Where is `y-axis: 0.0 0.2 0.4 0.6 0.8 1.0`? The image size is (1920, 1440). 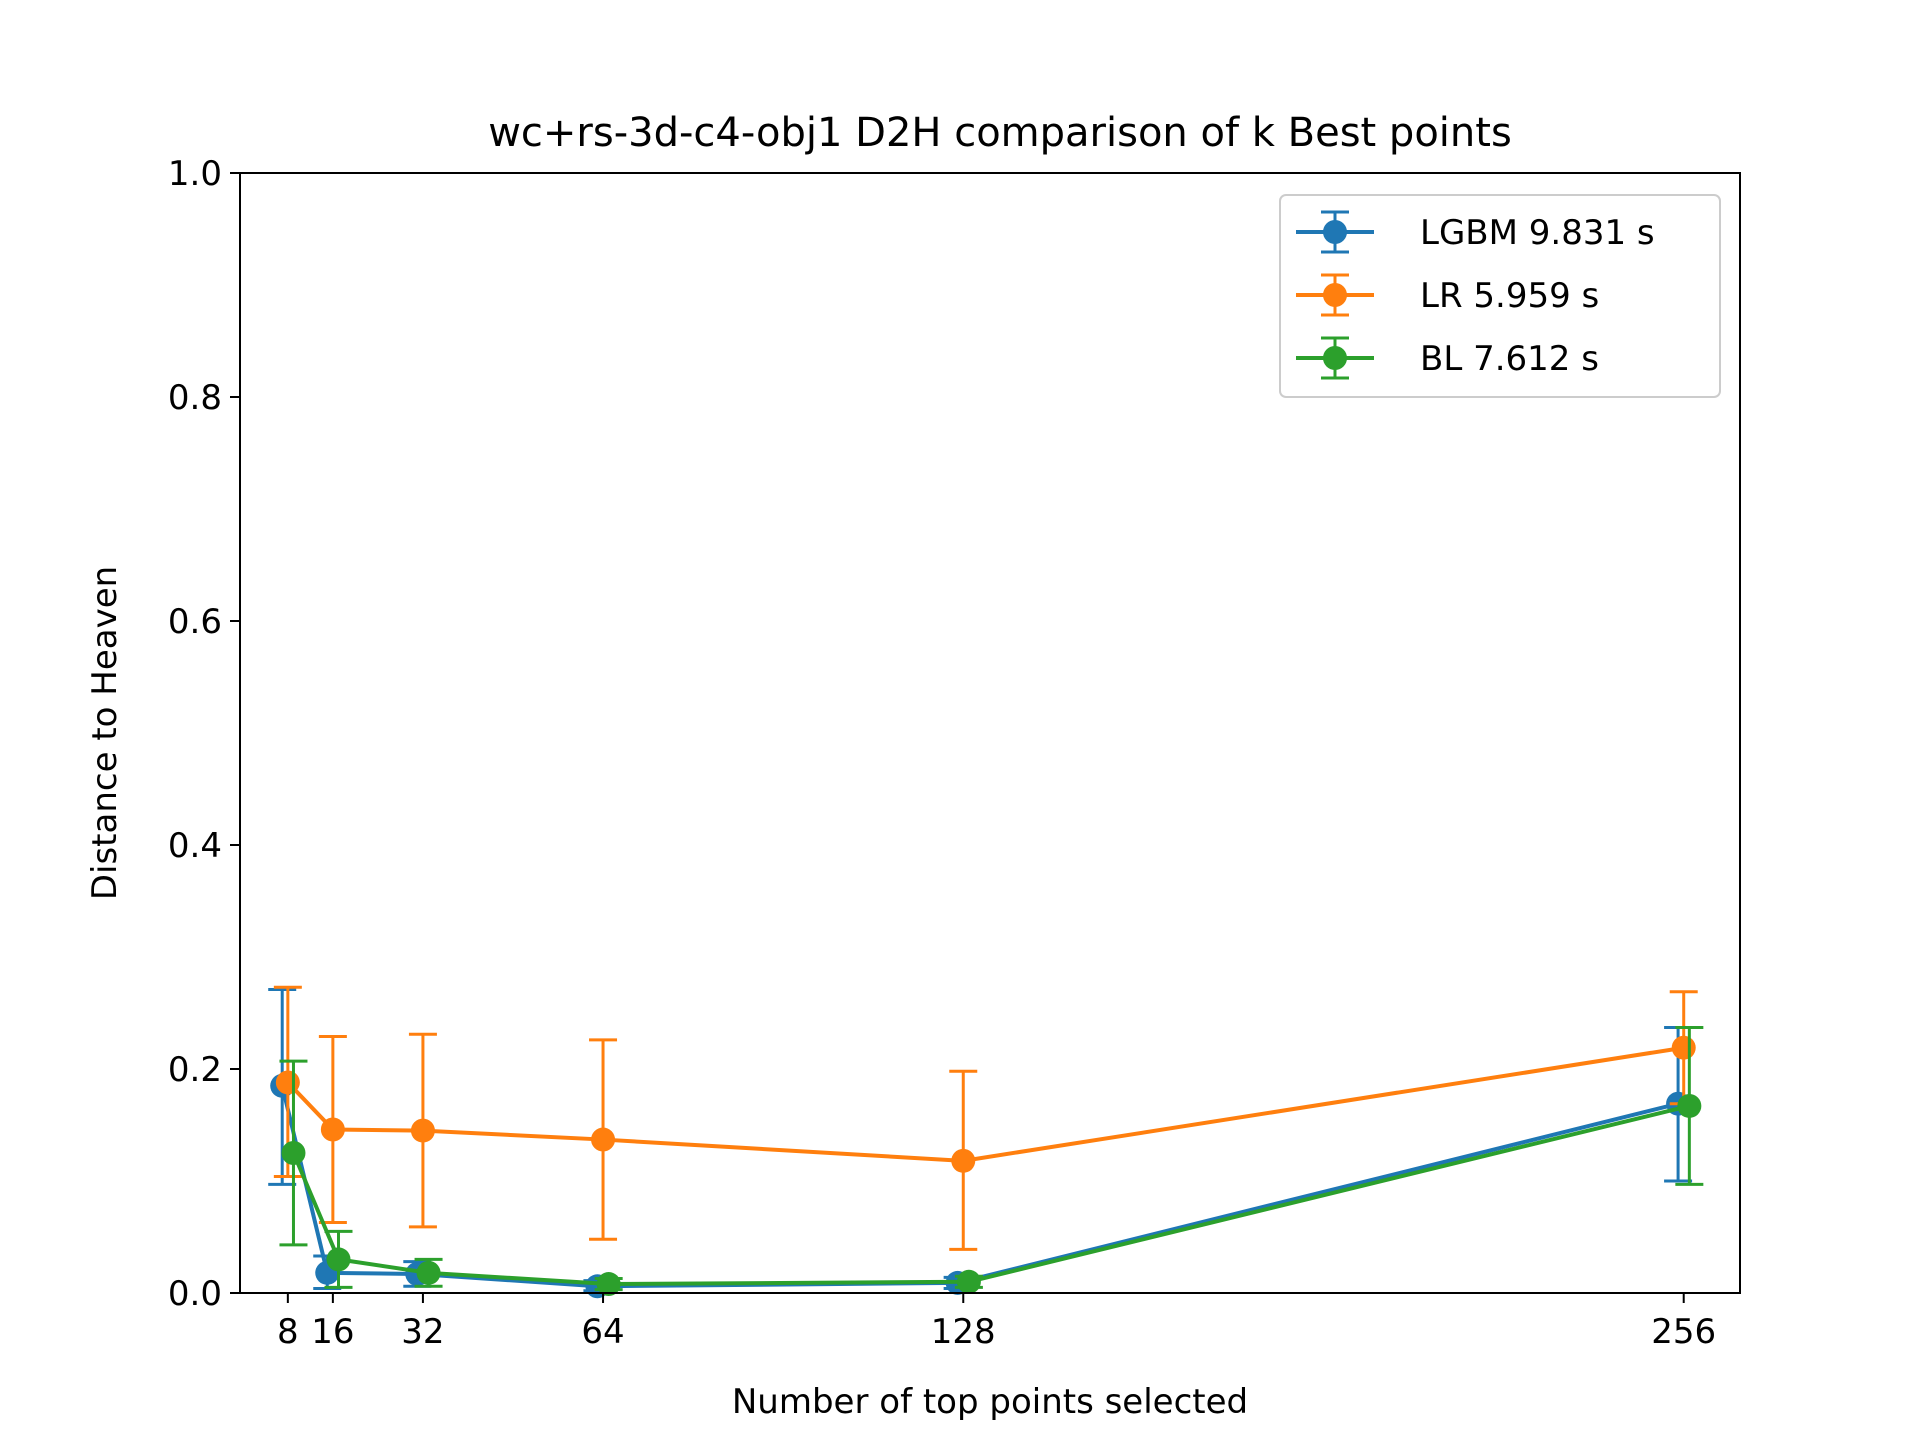 y-axis: 0.0 0.2 0.4 0.6 0.8 1.0 is located at coordinates (204, 734).